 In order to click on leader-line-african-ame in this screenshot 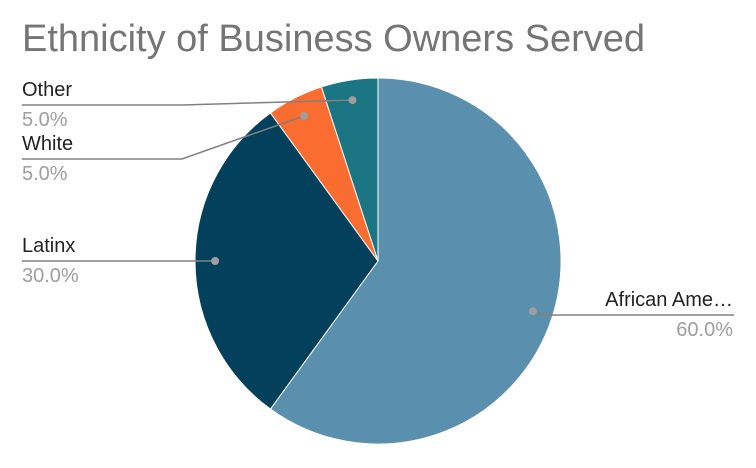, I will do `click(633, 313)`.